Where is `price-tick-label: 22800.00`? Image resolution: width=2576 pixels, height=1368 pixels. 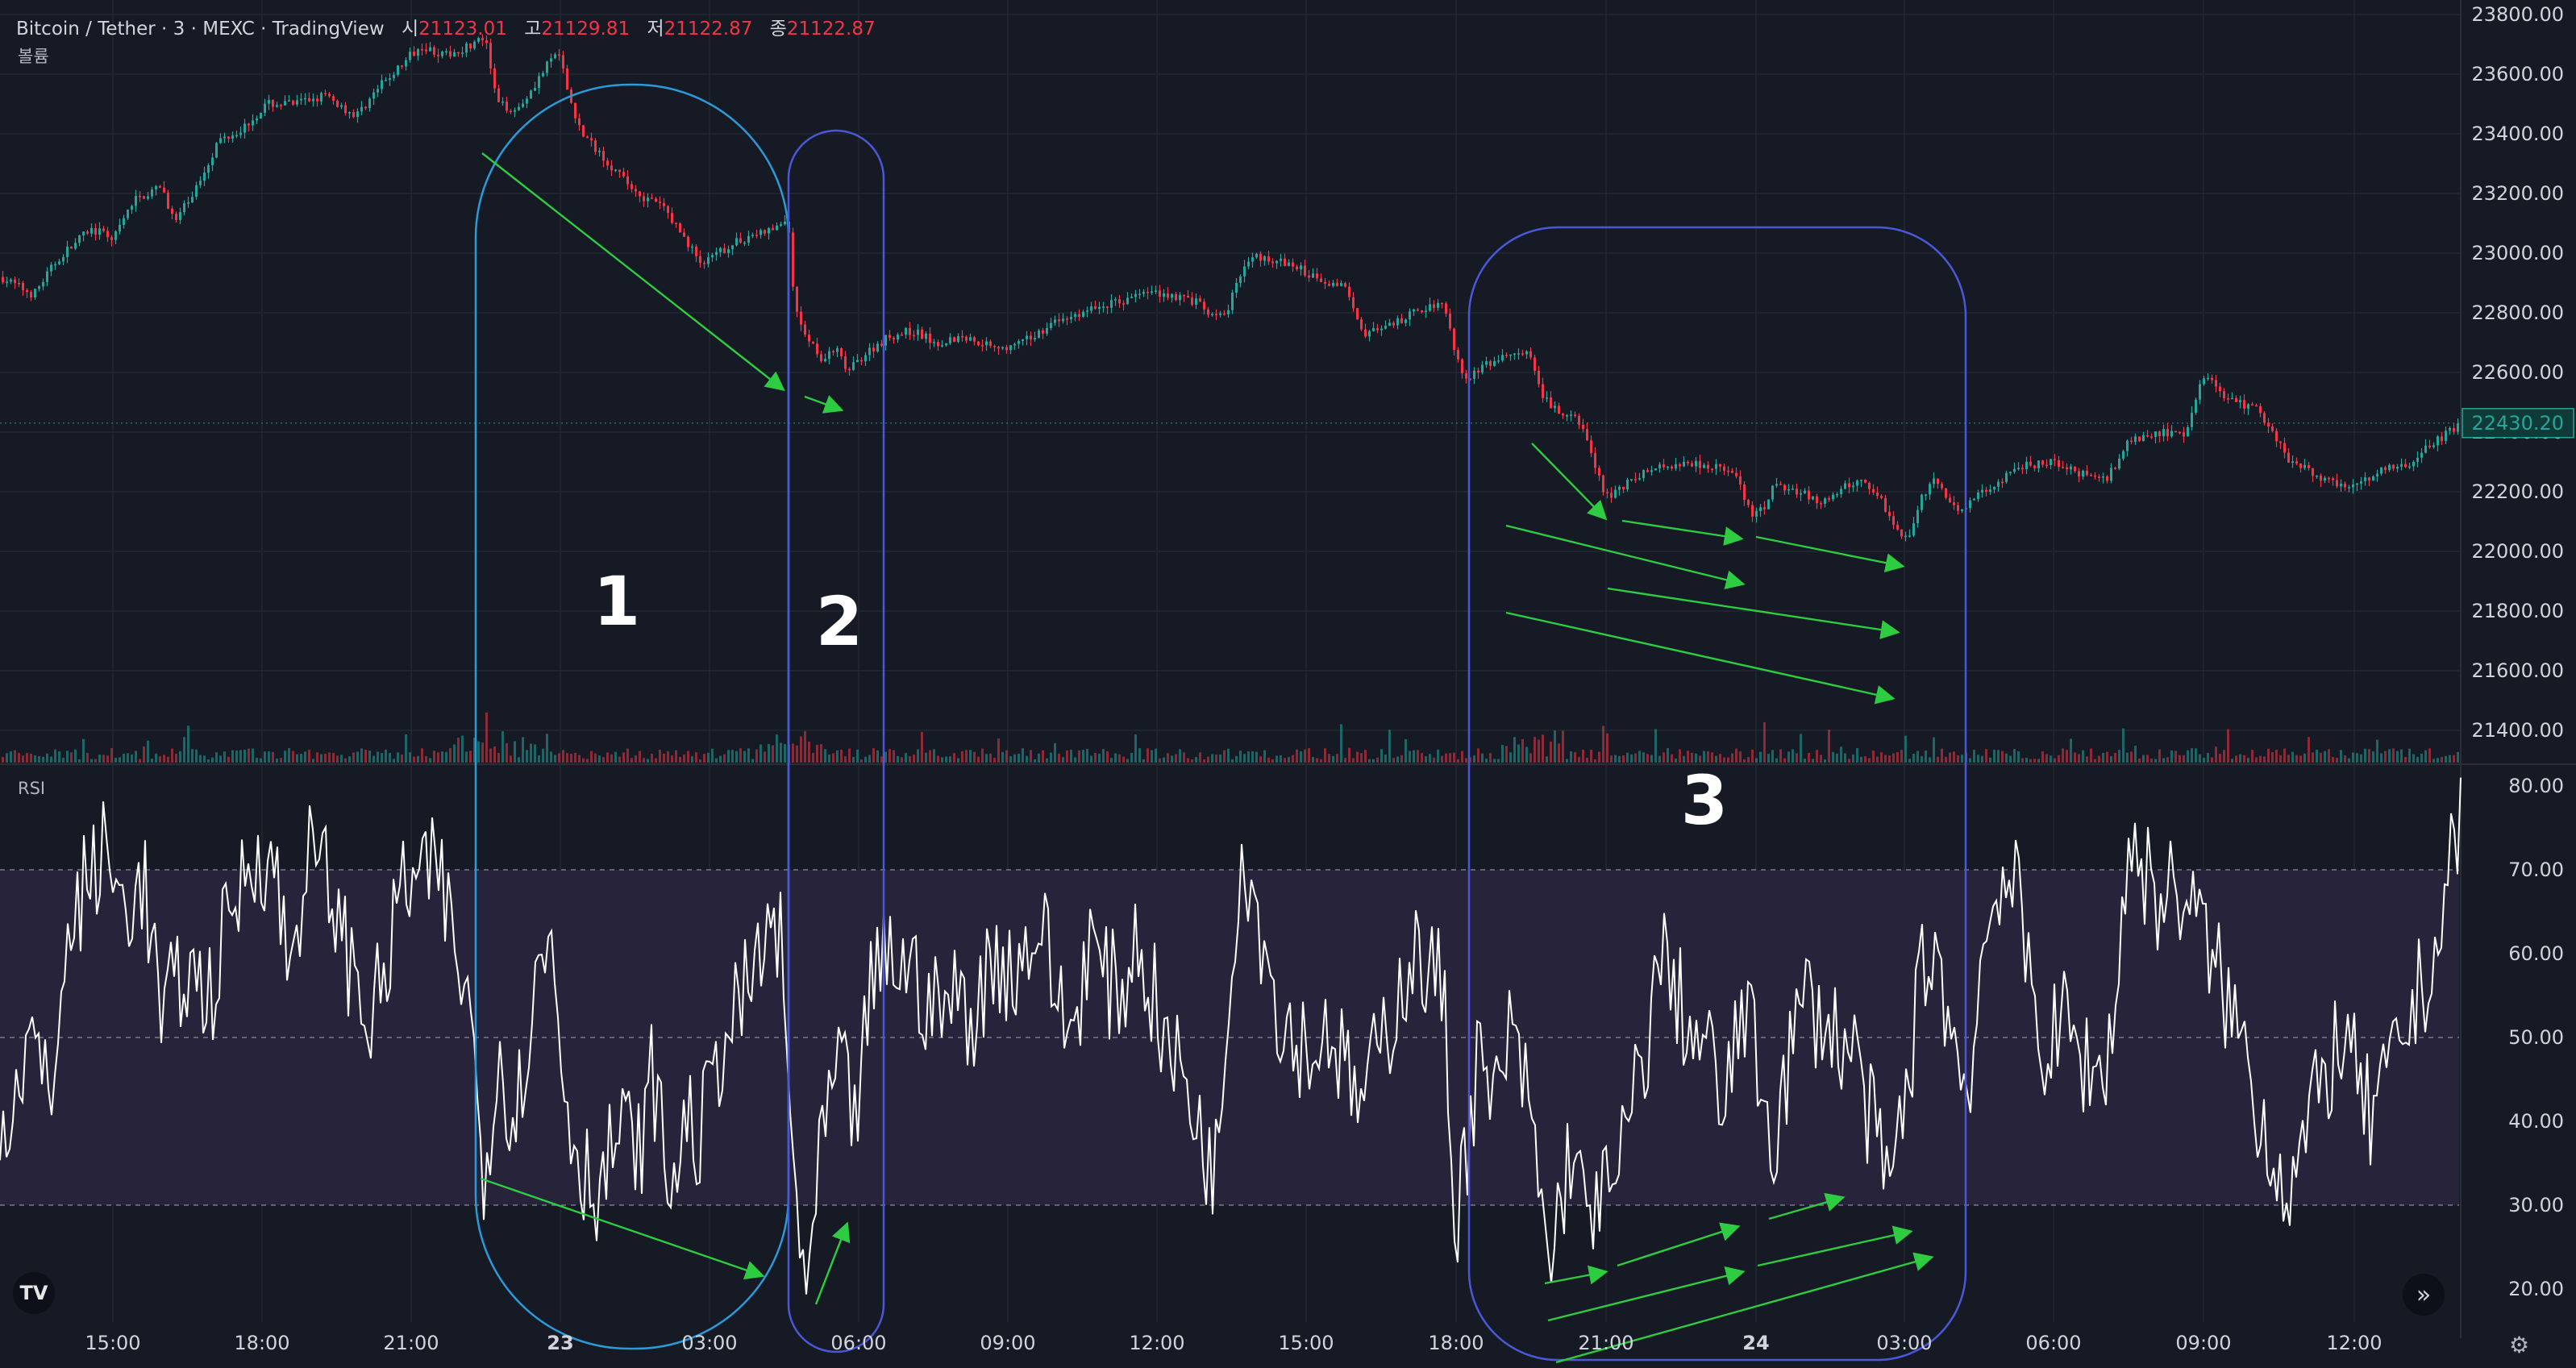 price-tick-label: 22800.00 is located at coordinates (2518, 312).